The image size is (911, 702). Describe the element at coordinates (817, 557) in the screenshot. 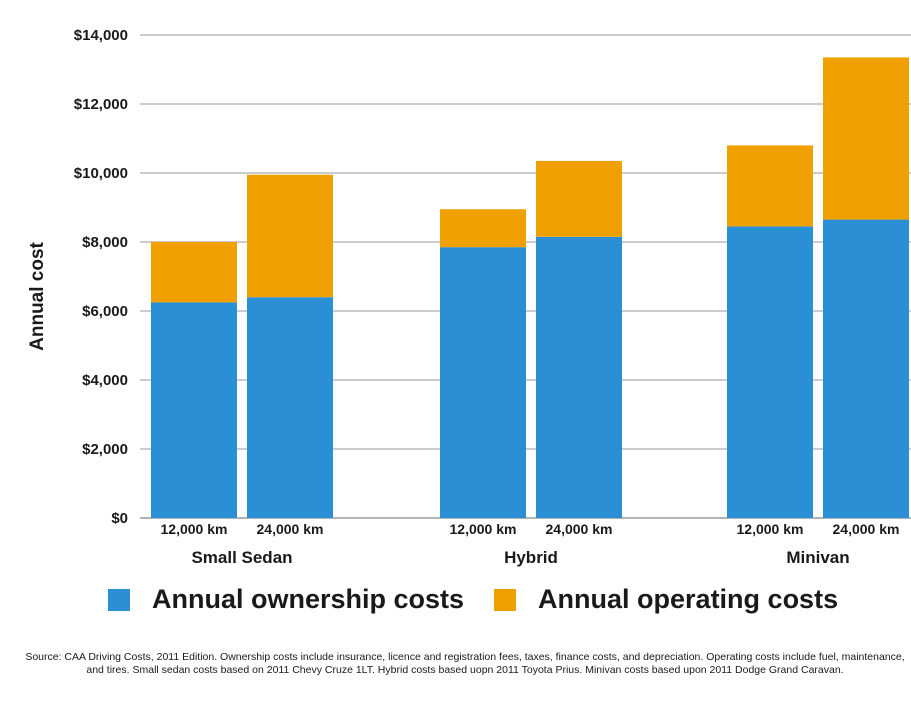

I see `group-label: Minivan` at that location.